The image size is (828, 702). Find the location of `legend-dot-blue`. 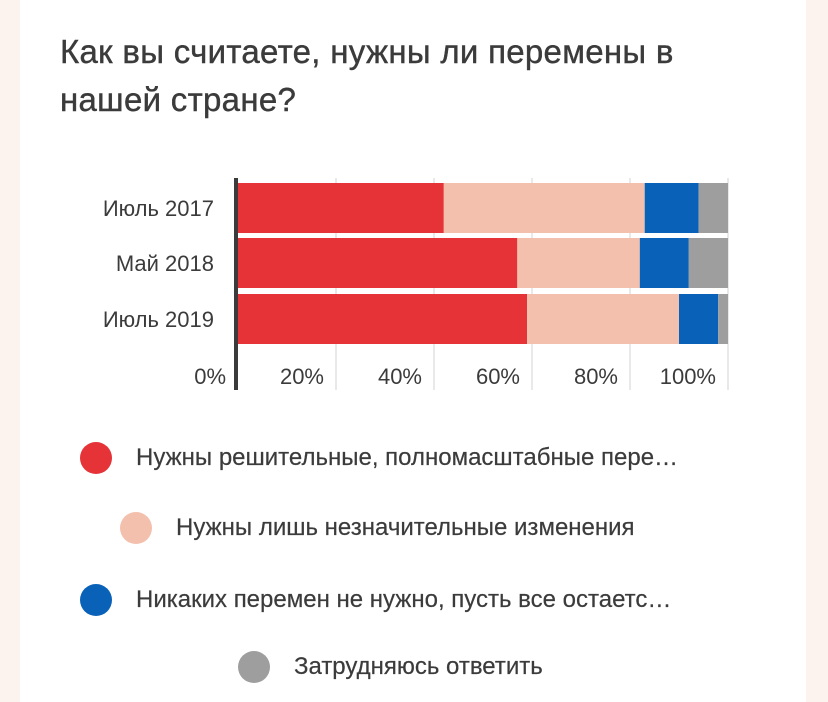

legend-dot-blue is located at coordinates (96, 600).